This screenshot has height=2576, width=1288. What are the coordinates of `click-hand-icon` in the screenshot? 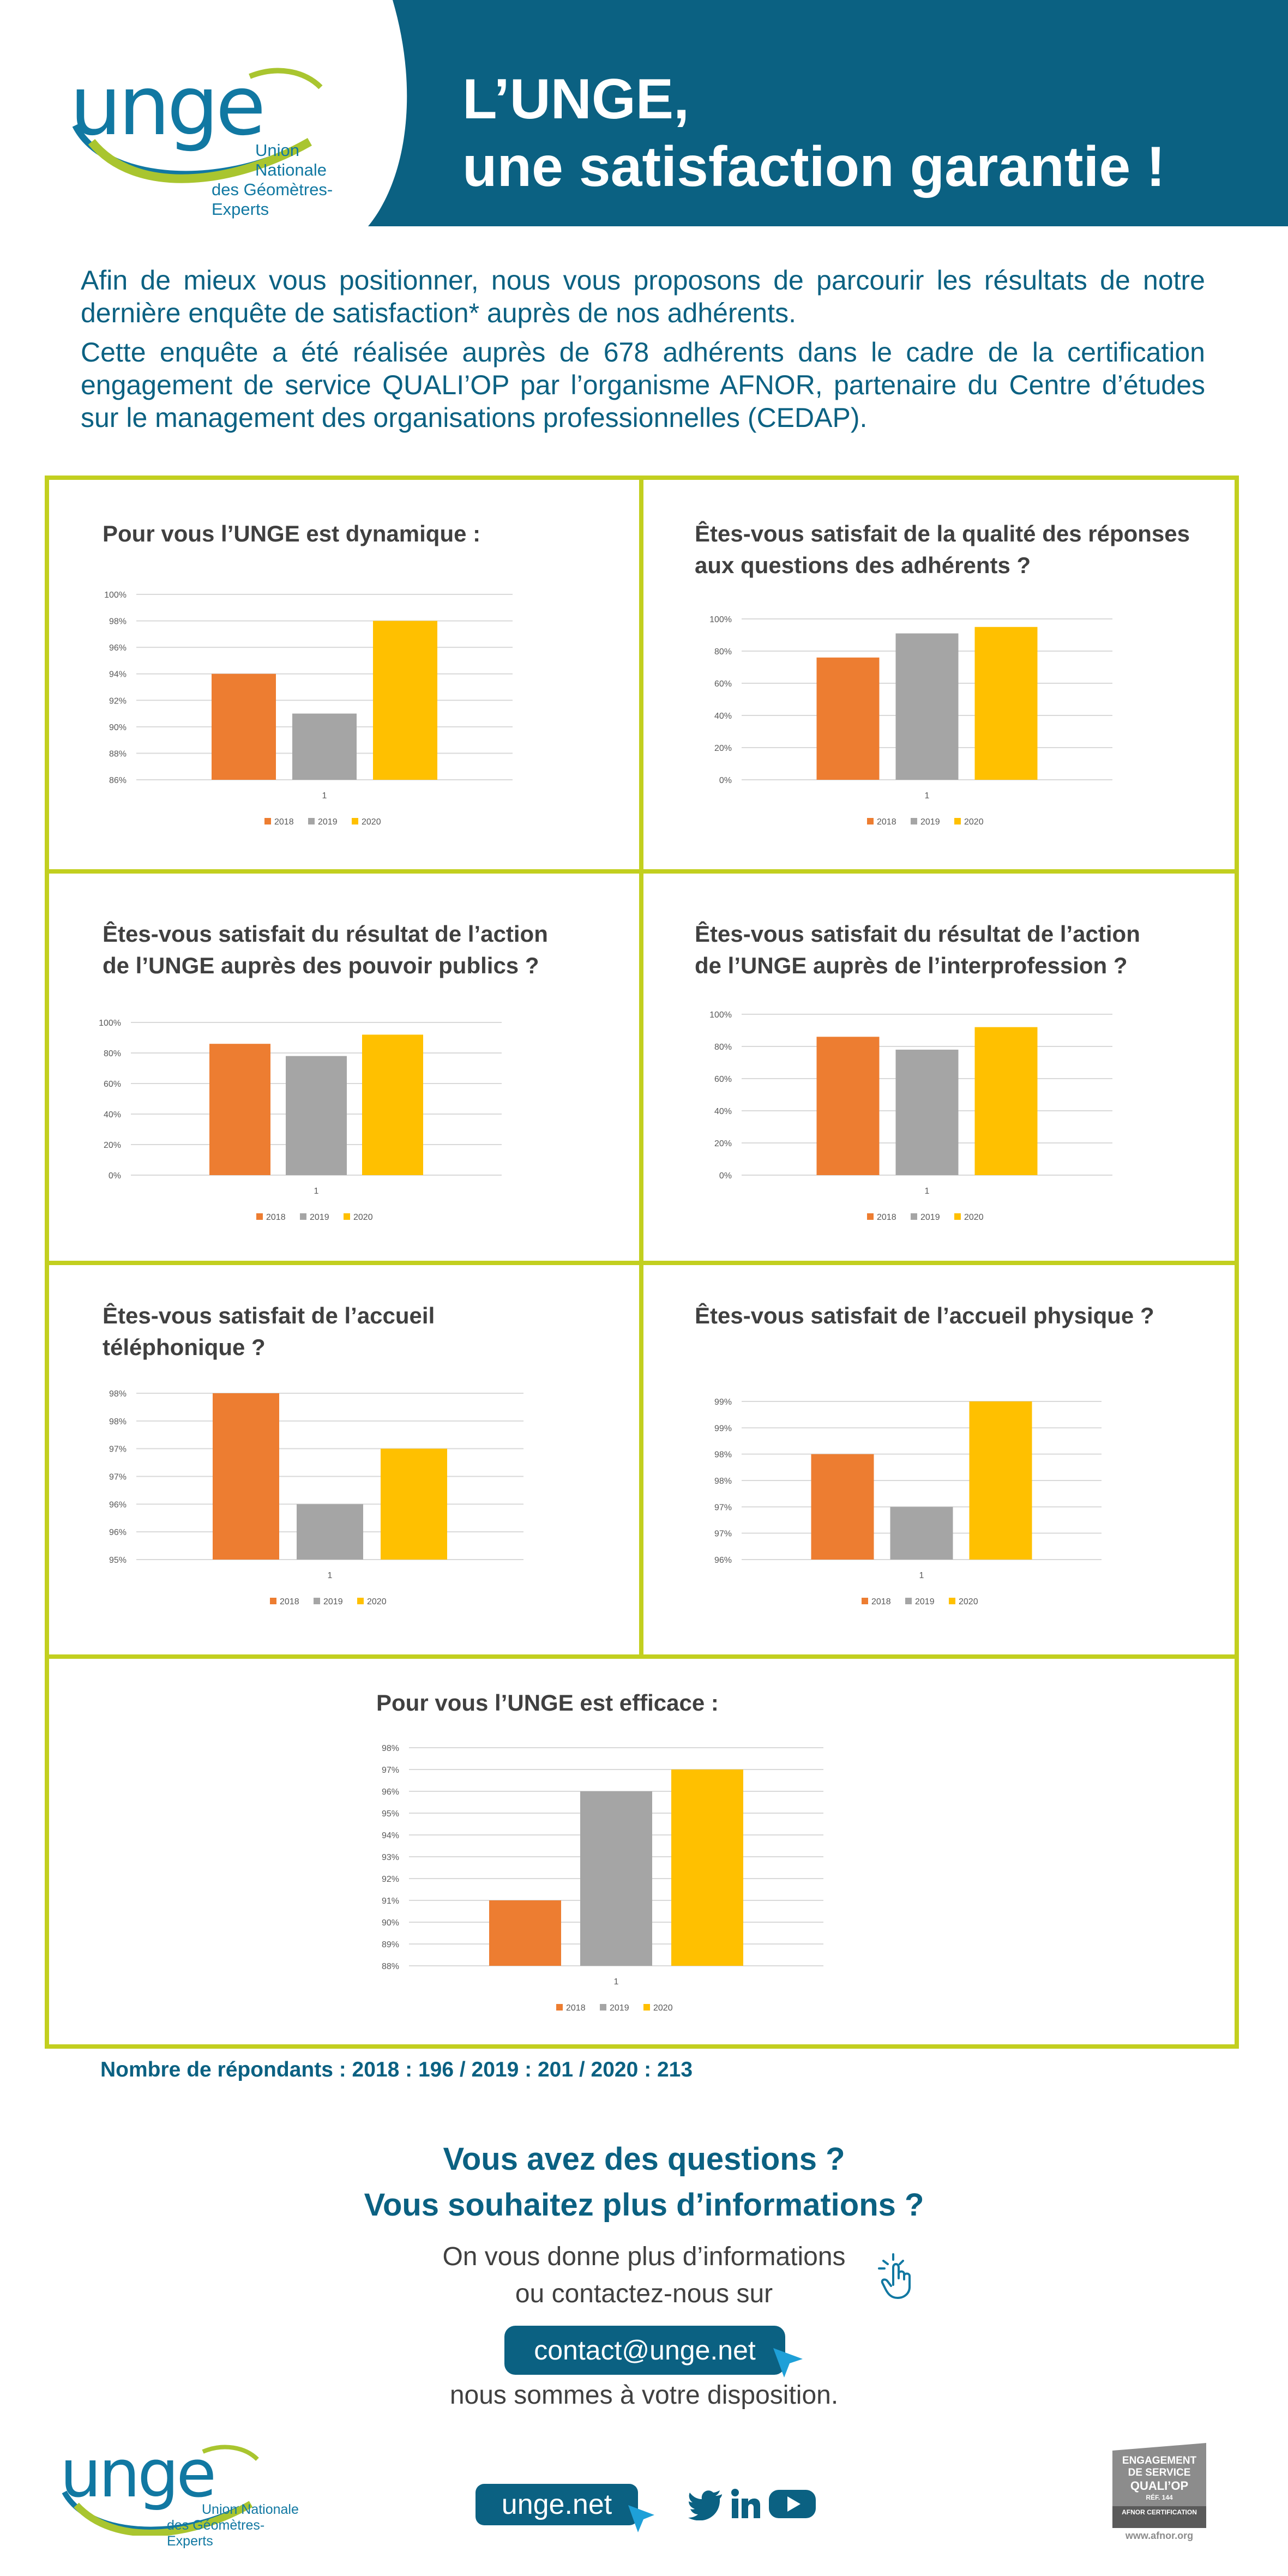 It's located at (894, 2276).